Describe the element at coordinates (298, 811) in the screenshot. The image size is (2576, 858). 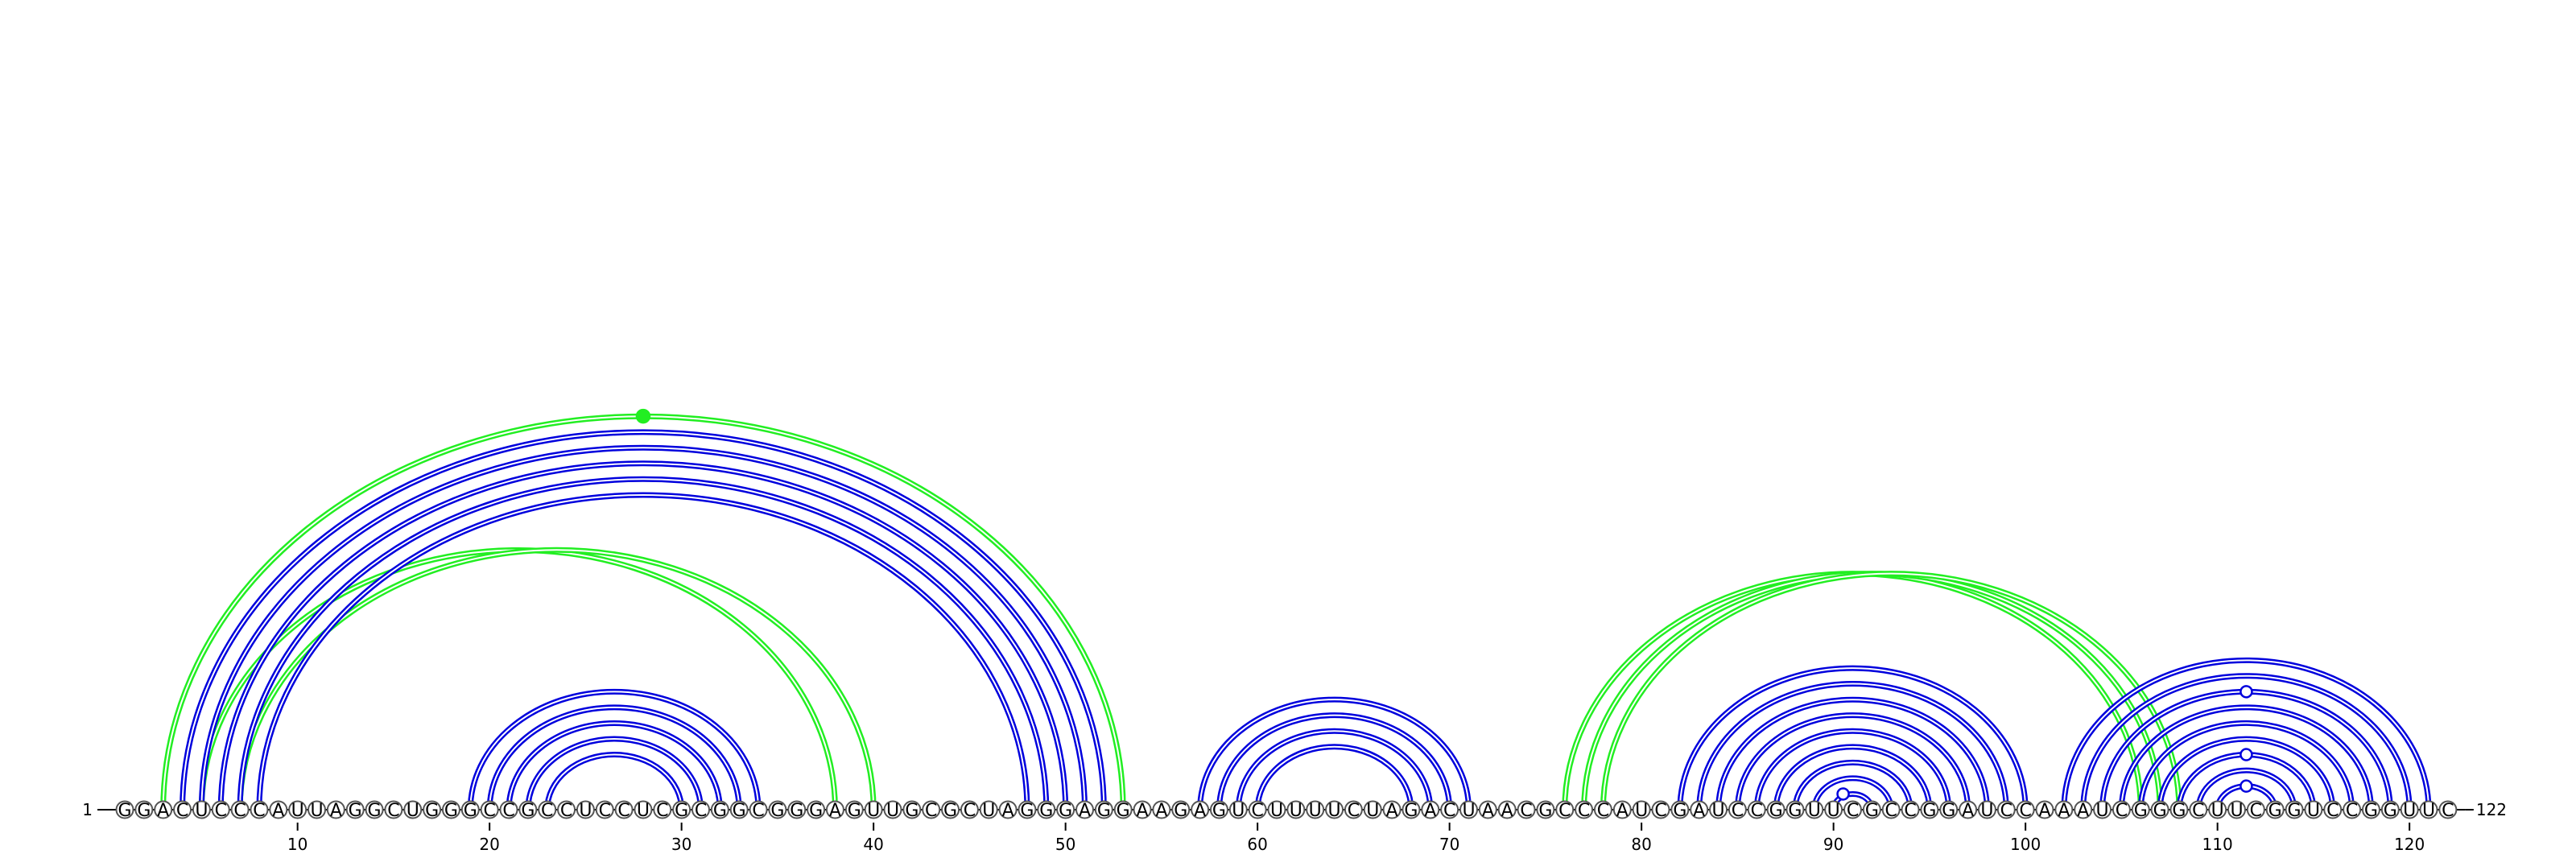
I see `nucleotide-10: U` at that location.